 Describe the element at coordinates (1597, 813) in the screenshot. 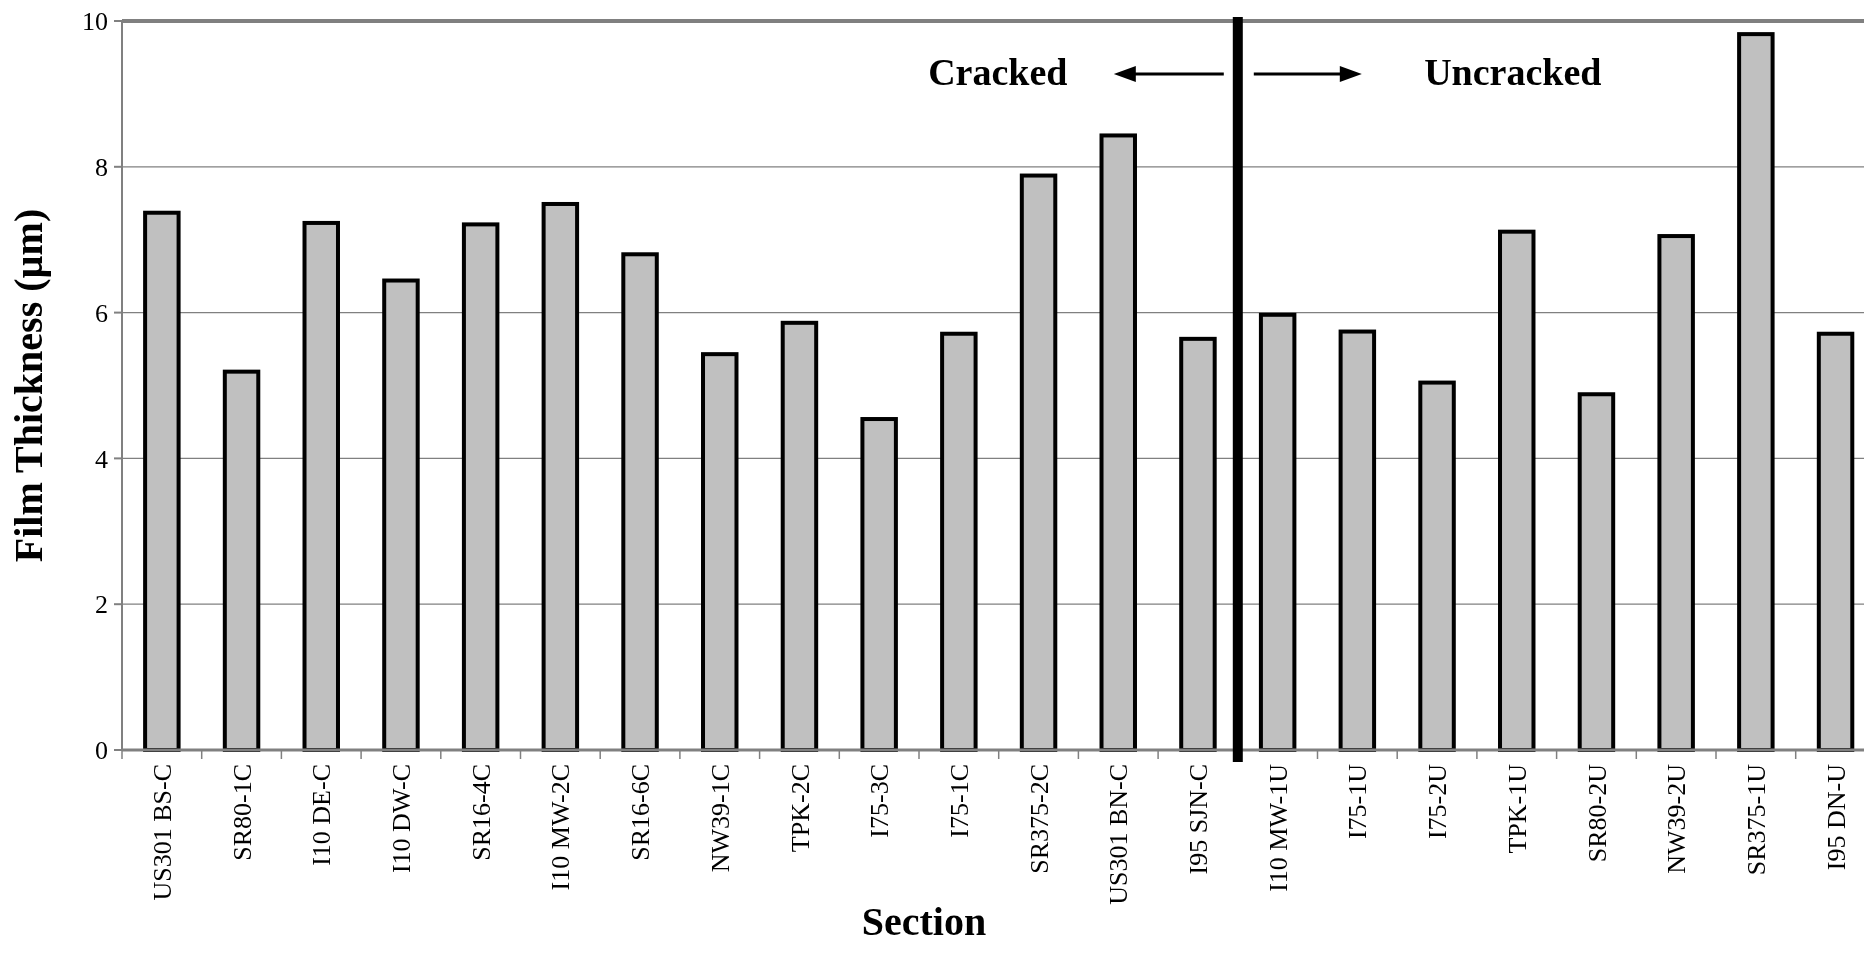

I see `x-tick-label: SR80-2U` at that location.